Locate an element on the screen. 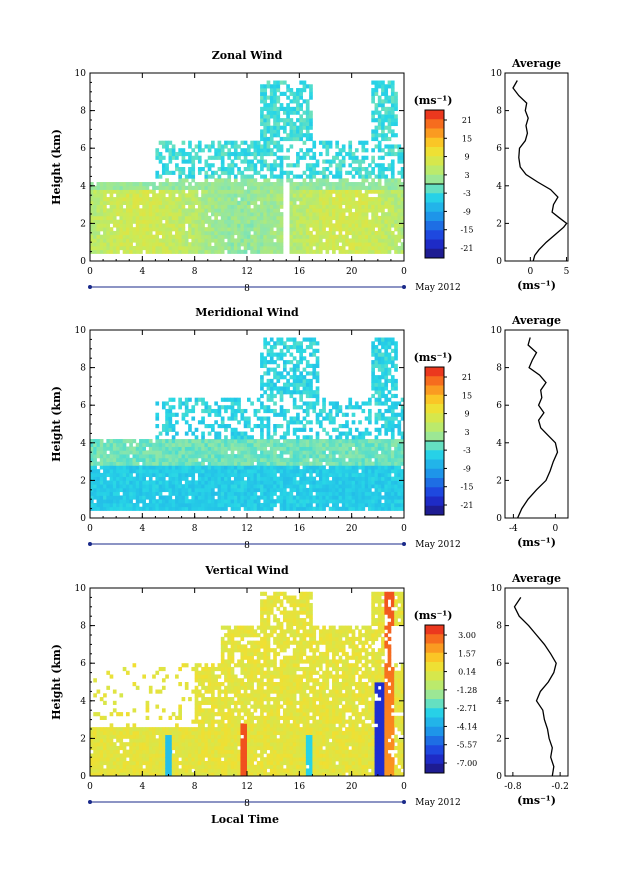 The height and width of the screenshot is (873, 617). colorbar-segment is located at coordinates (434, 152).